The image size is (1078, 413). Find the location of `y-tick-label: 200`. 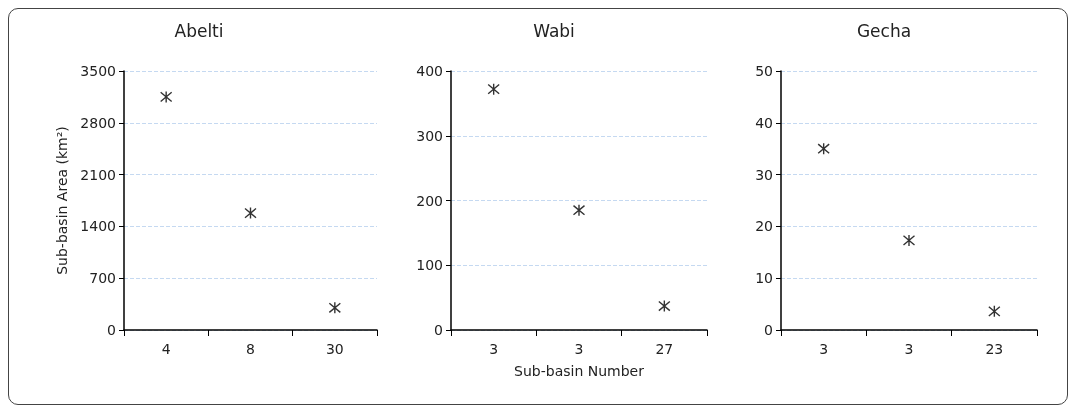

y-tick-label: 200 is located at coordinates (429, 200).